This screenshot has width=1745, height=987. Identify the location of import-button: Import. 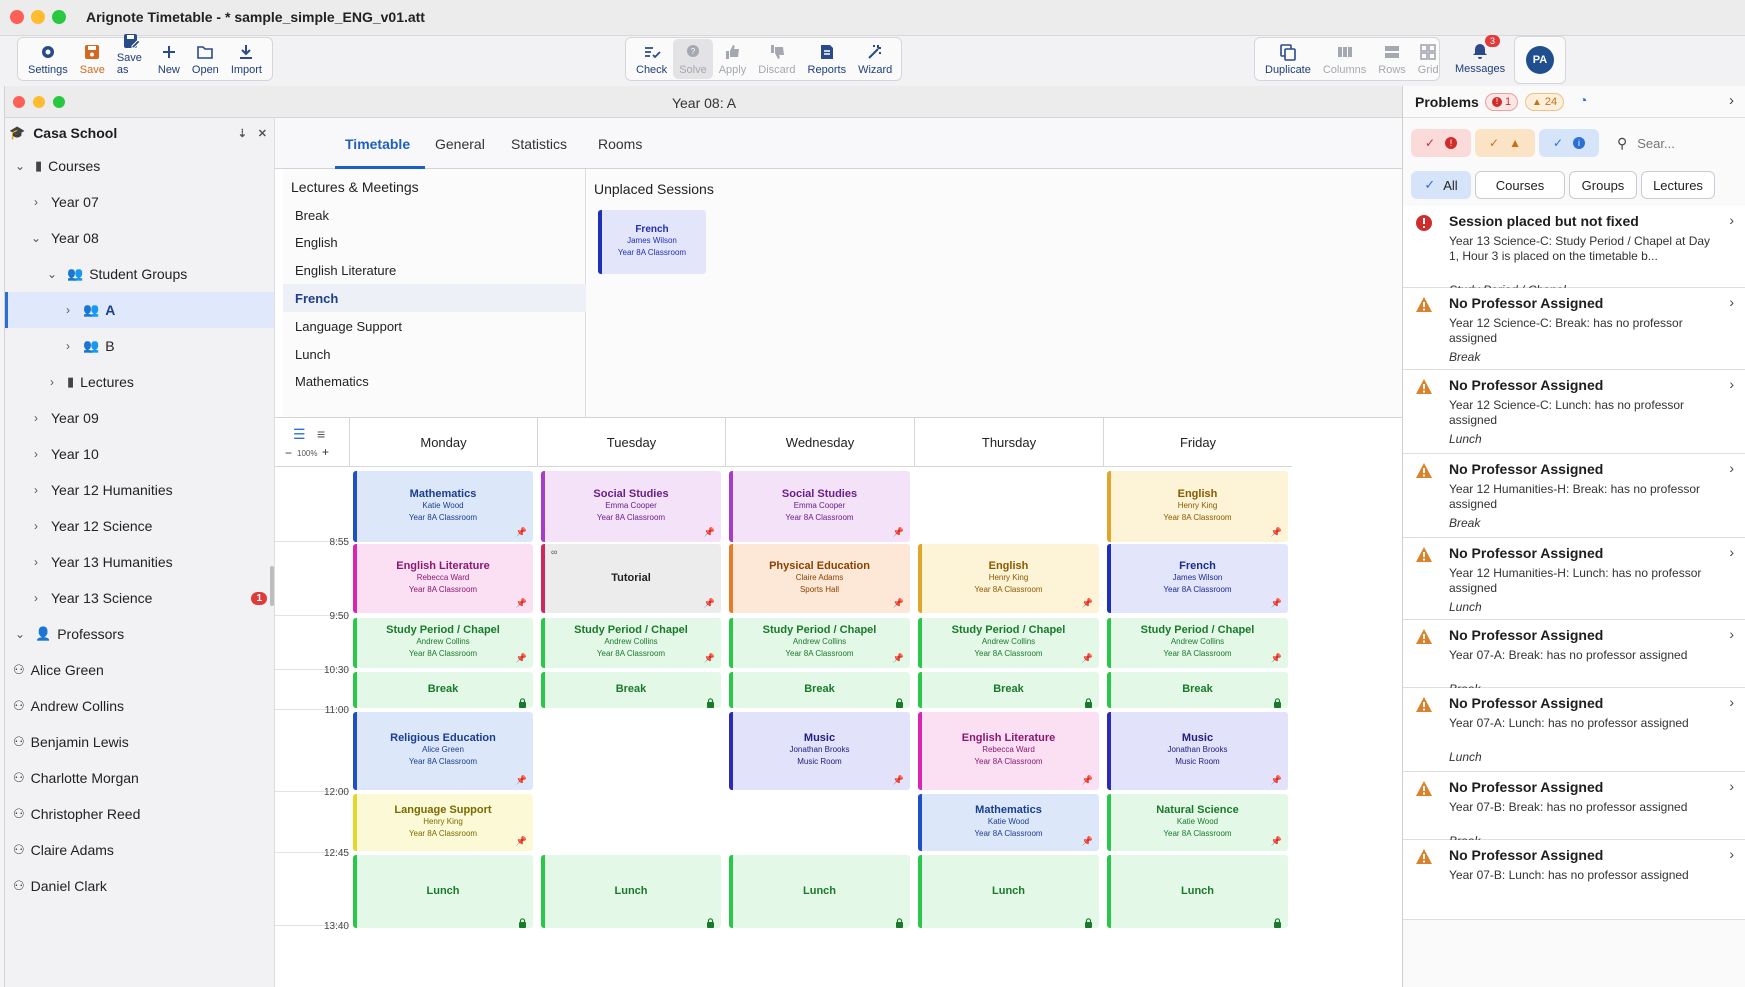
(246, 59).